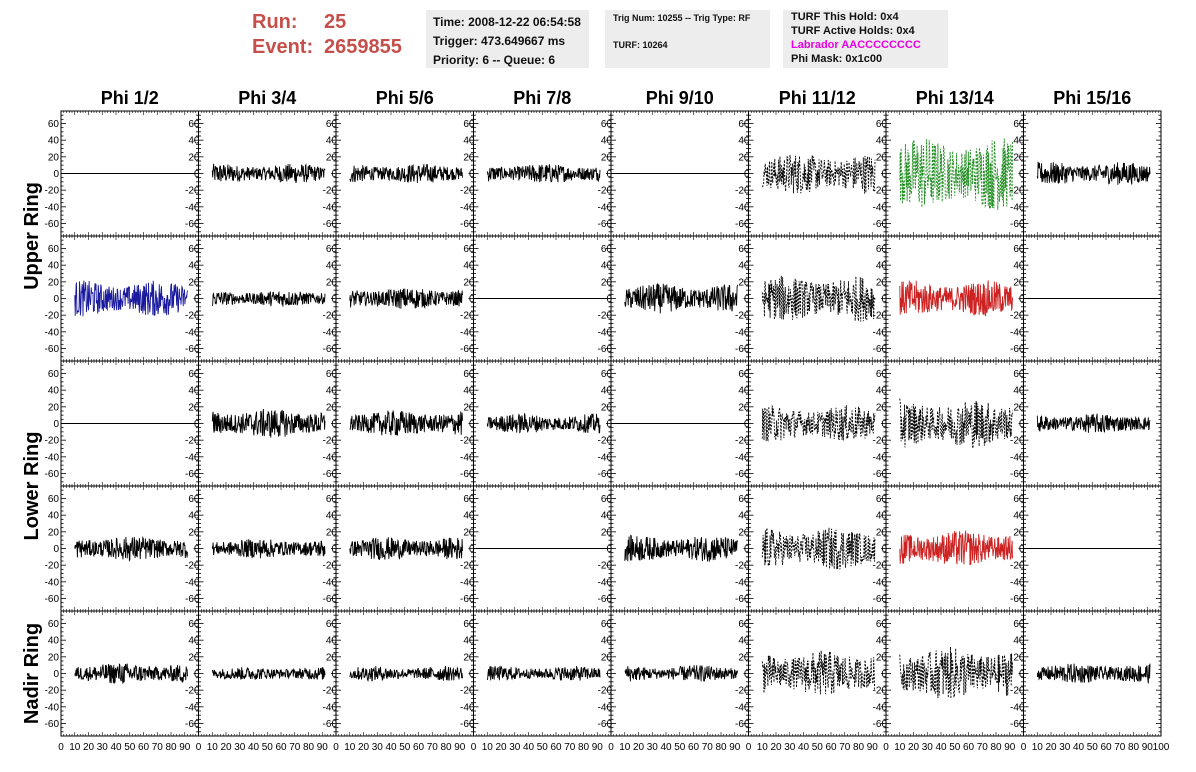 The width and height of the screenshot is (1196, 772). I want to click on column-title: Phi 3/4, so click(267, 98).